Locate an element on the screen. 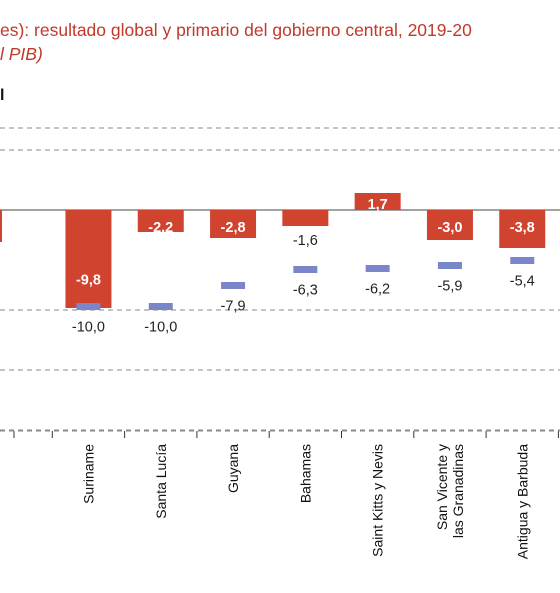  category-label-line: Guyana is located at coordinates (233, 468).